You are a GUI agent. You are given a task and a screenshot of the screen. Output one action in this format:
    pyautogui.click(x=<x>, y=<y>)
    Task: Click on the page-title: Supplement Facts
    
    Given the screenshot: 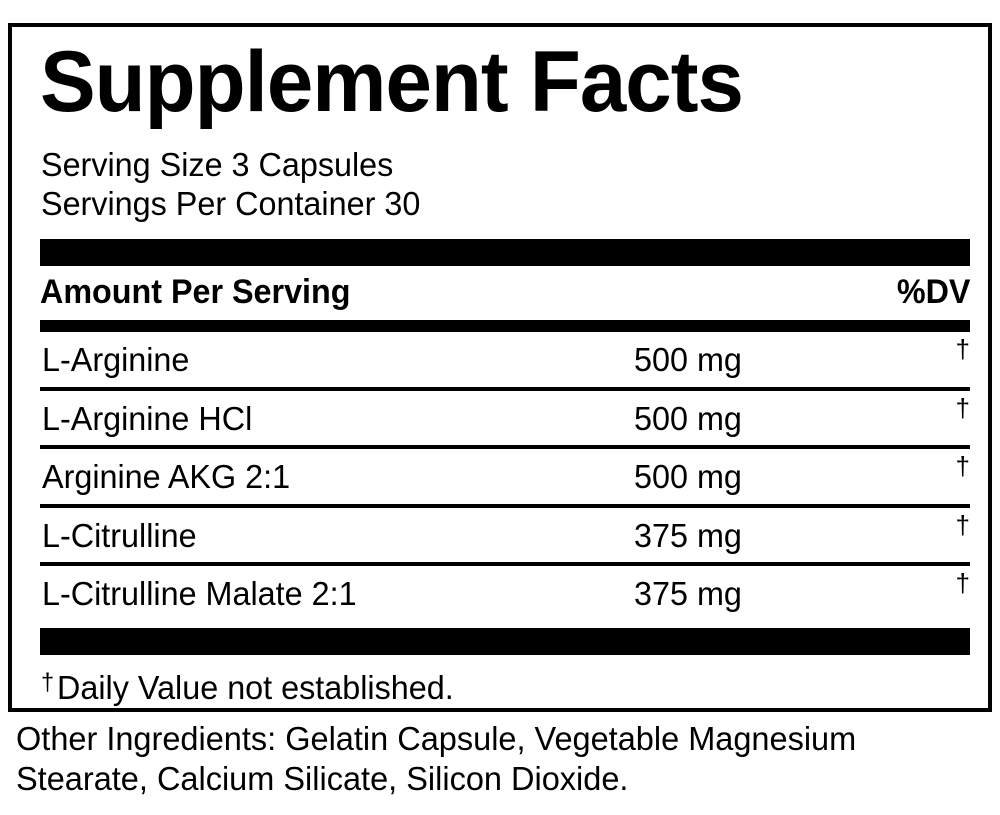 What is the action you would take?
    pyautogui.click(x=392, y=82)
    